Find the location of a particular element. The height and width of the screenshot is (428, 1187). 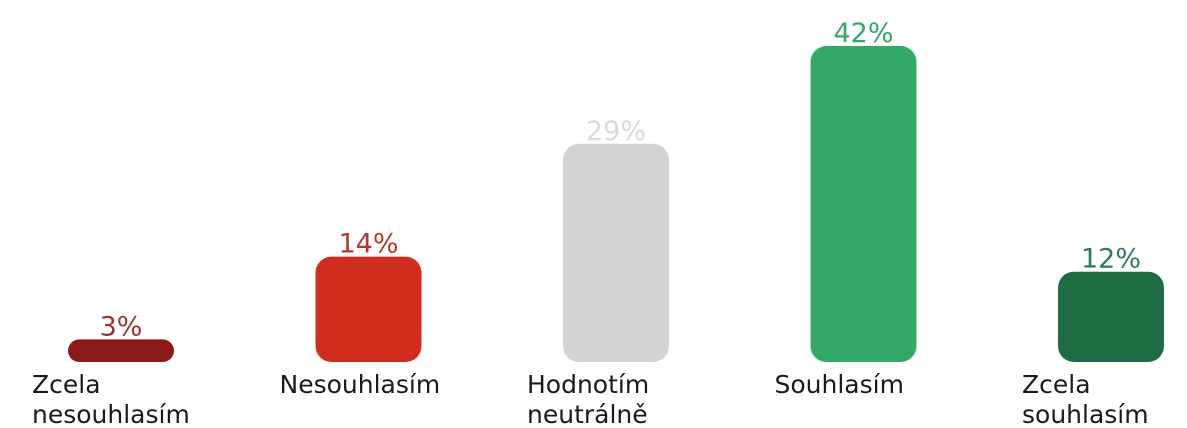

bar-value-label-0: 3% is located at coordinates (121, 326).